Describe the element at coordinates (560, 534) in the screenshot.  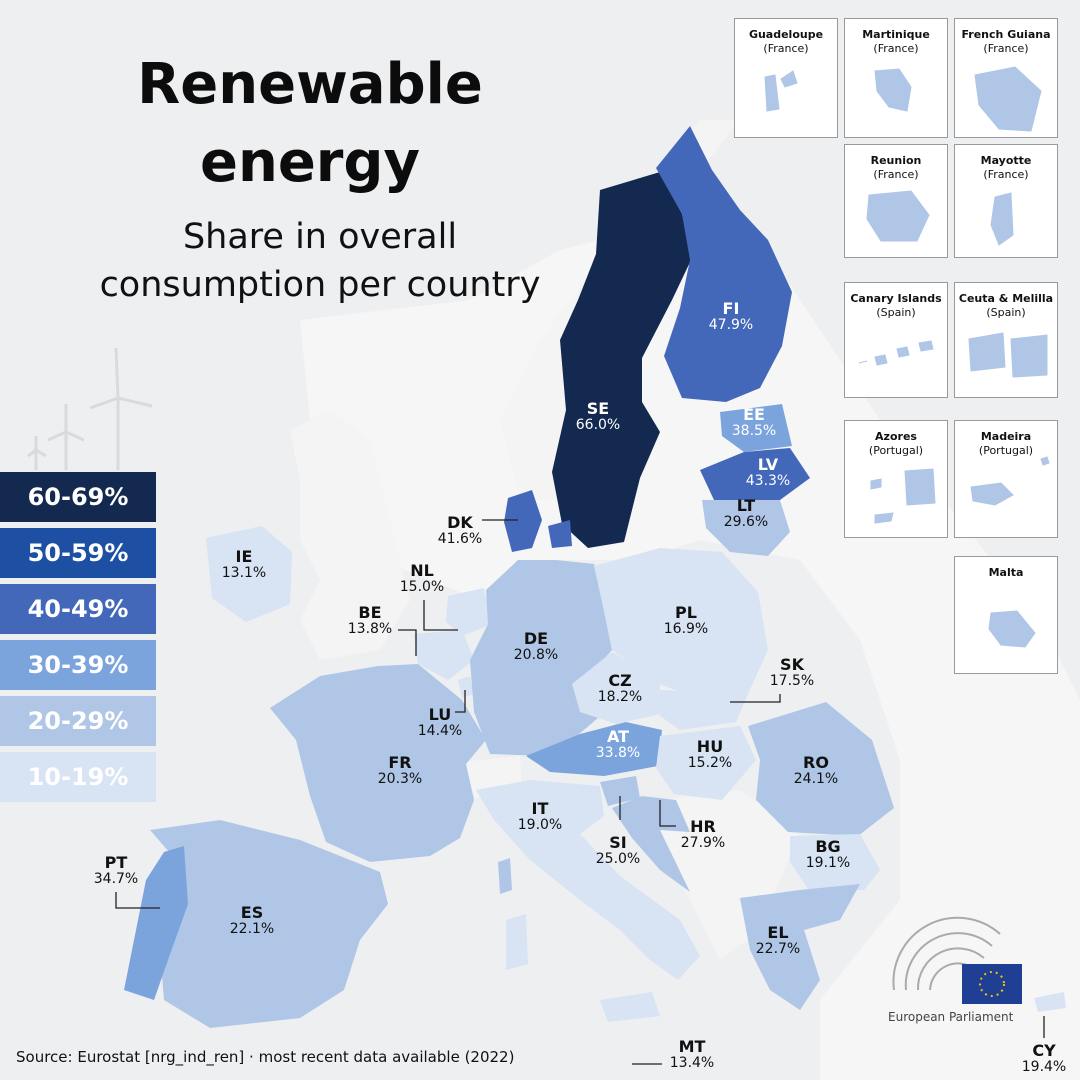
I see `country-shape-dk-islands` at that location.